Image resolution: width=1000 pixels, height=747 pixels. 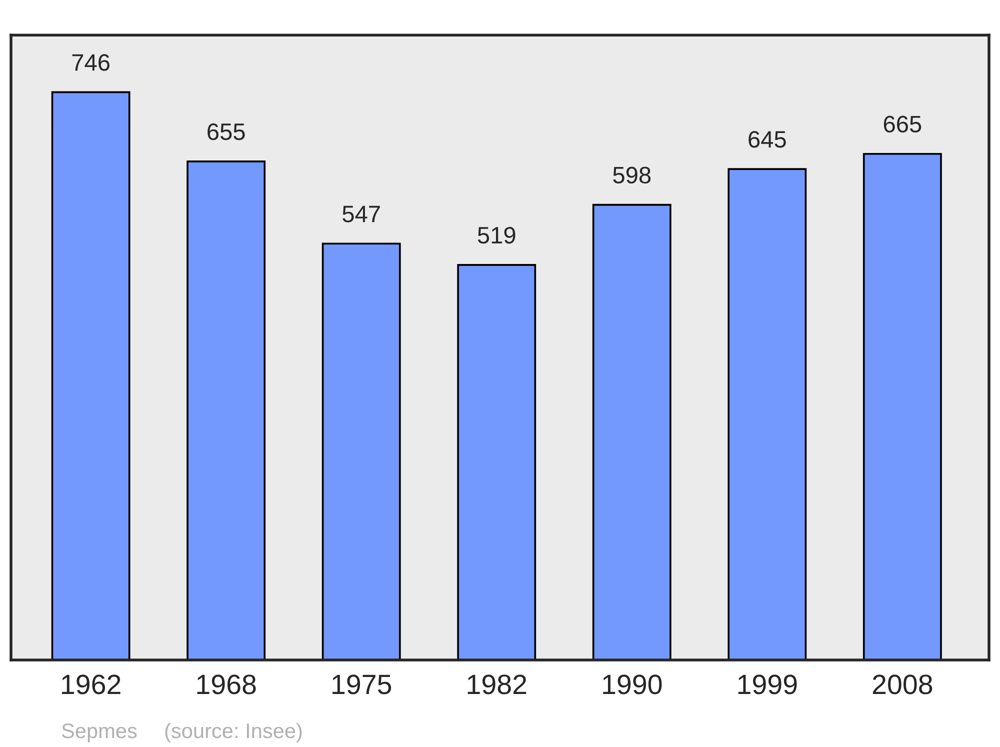 I want to click on x-tick-label: 1999, so click(x=767, y=684).